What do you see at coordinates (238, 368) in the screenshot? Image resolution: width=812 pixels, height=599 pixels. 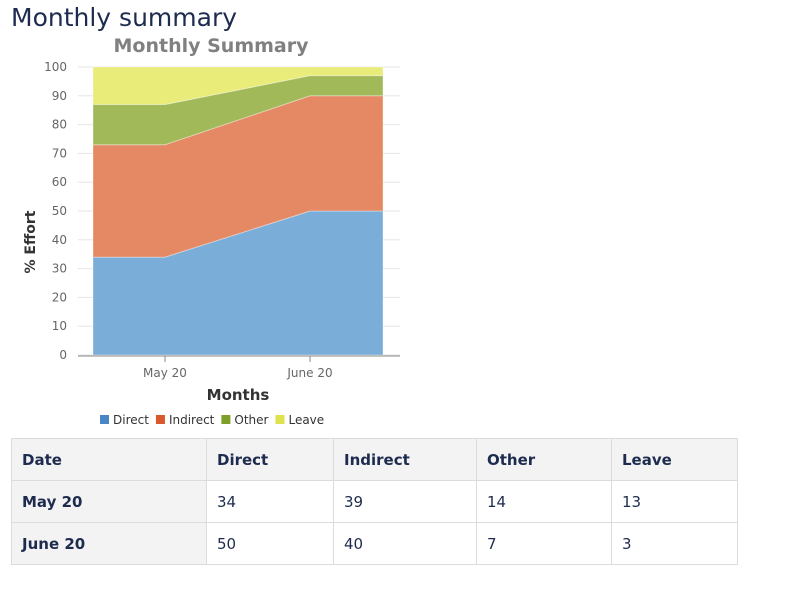 I see `x-axis-ticks: May 20 June 20` at bounding box center [238, 368].